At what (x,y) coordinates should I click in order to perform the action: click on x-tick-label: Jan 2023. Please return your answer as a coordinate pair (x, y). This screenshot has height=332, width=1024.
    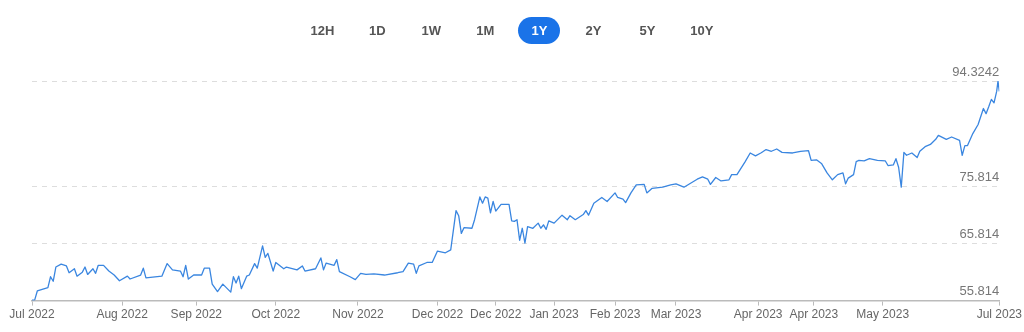
    Looking at the image, I should click on (554, 314).